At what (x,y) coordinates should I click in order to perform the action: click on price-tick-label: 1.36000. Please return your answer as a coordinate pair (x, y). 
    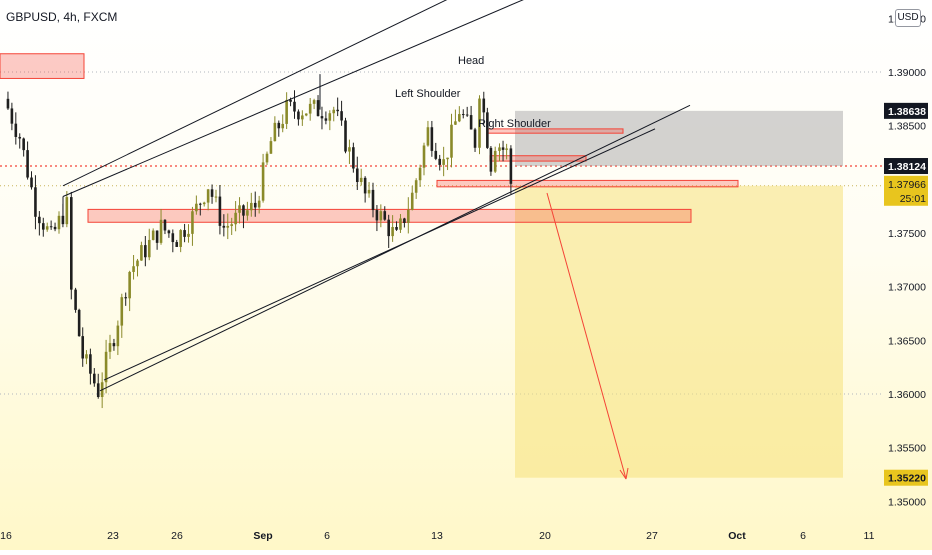
    Looking at the image, I should click on (907, 395).